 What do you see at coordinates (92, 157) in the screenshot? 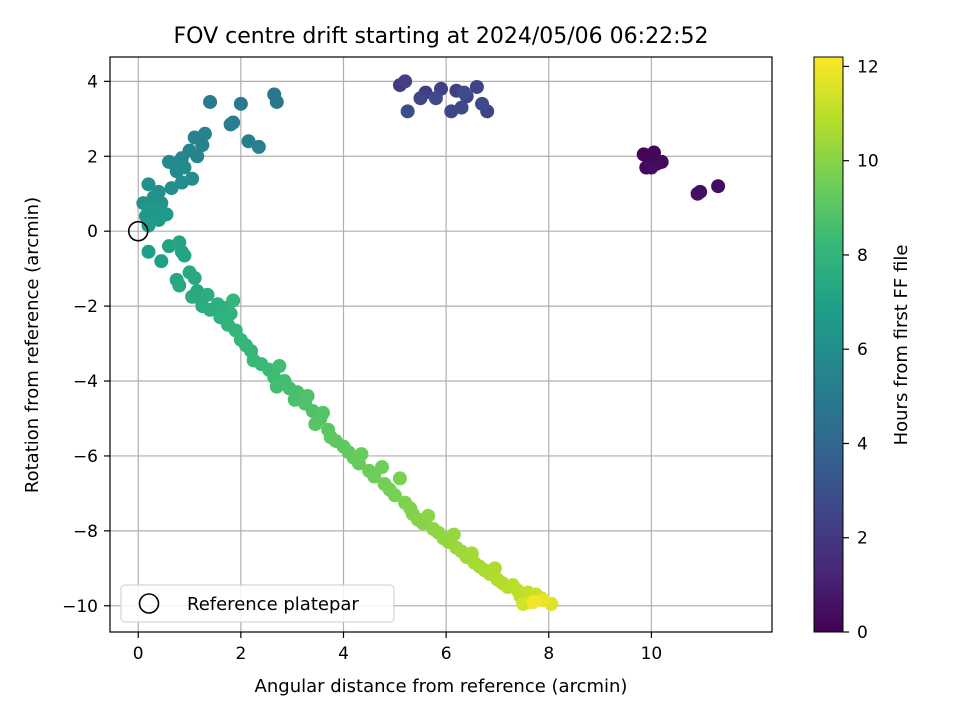
I see `y-tick-label: 2` at bounding box center [92, 157].